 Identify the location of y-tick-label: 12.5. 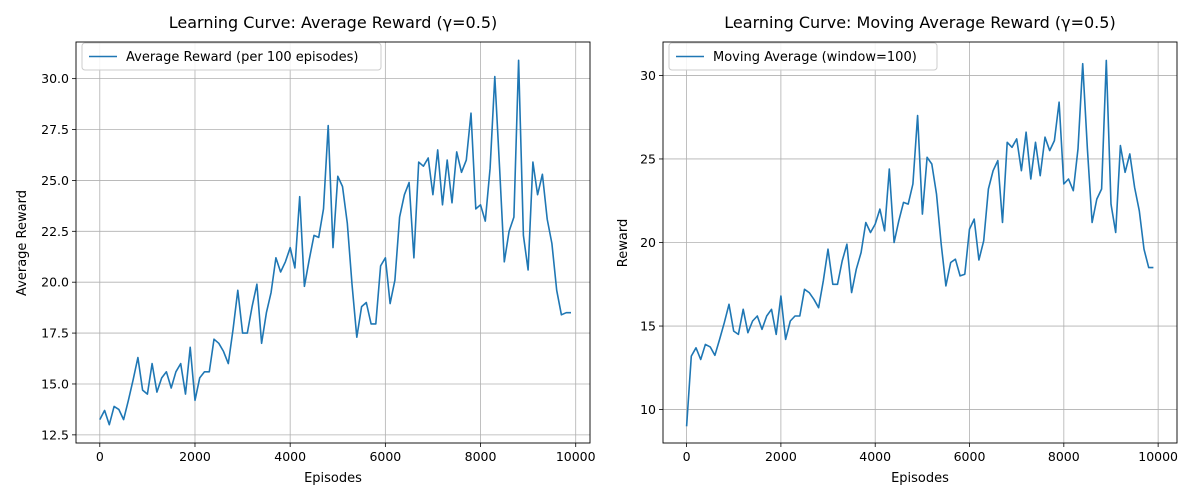
(55, 434).